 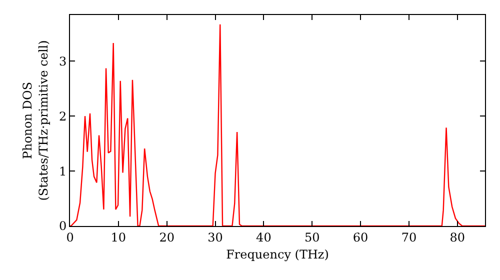 I want to click on x-tick-label: 10, so click(x=118, y=237).